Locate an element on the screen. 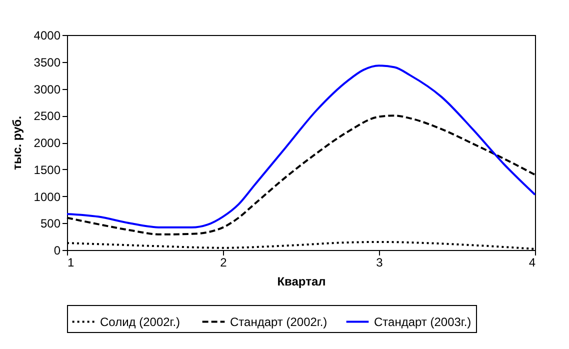  y-tick-label: 2000 is located at coordinates (47, 143).